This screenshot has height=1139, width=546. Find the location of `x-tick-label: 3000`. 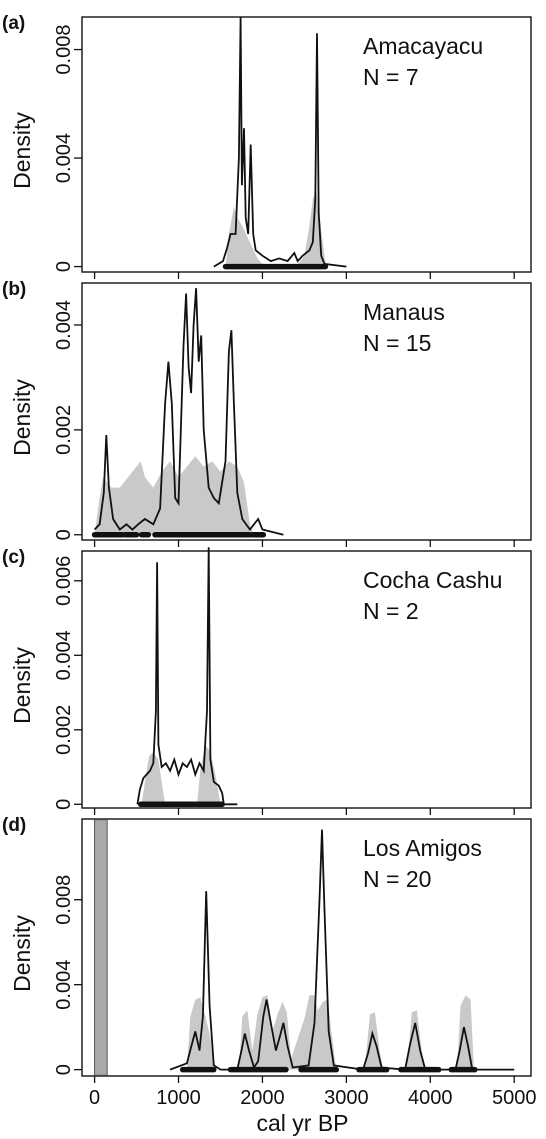

x-tick-label: 3000 is located at coordinates (346, 1098).